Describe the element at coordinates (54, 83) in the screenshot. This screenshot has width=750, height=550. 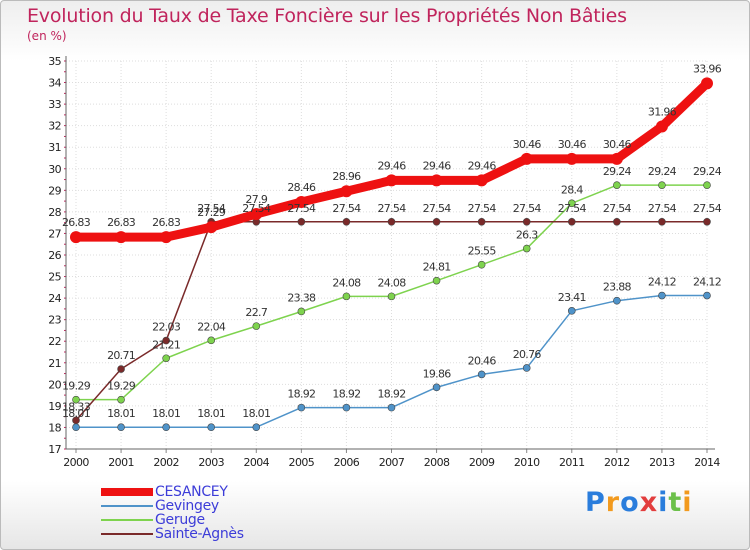
I see `y-tick-label: 34` at that location.